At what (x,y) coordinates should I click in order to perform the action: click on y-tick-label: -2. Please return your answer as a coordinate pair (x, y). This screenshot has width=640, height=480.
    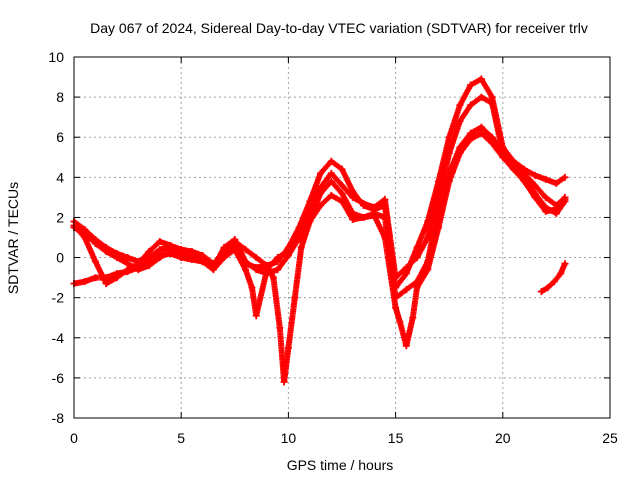
    Looking at the image, I should click on (58, 298).